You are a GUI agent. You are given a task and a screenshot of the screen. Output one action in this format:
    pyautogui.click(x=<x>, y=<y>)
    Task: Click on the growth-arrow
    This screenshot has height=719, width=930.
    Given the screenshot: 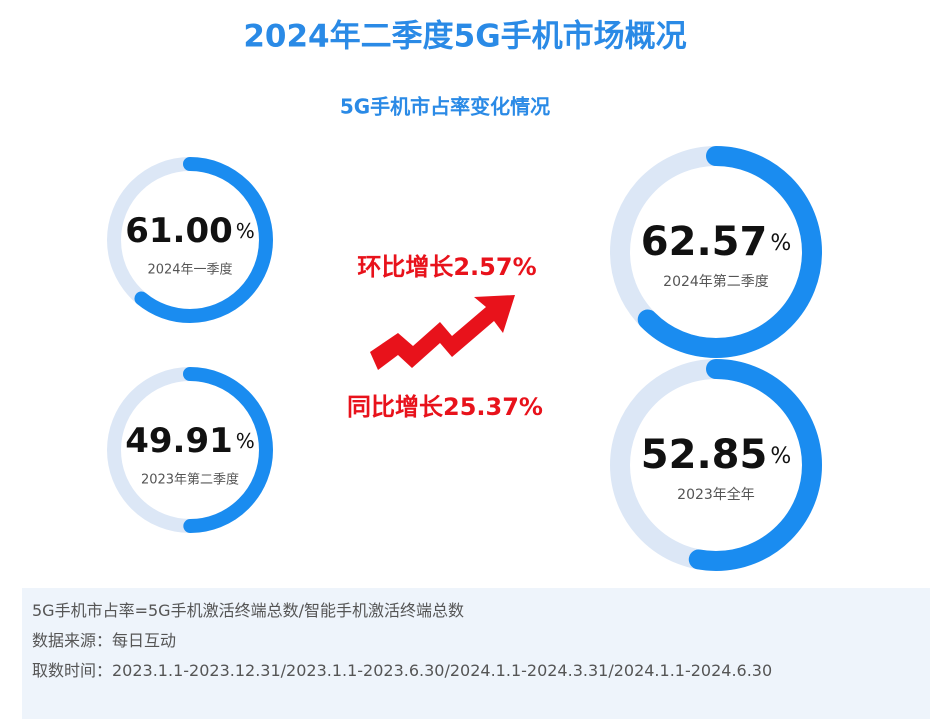 What is the action you would take?
    pyautogui.click(x=442, y=332)
    